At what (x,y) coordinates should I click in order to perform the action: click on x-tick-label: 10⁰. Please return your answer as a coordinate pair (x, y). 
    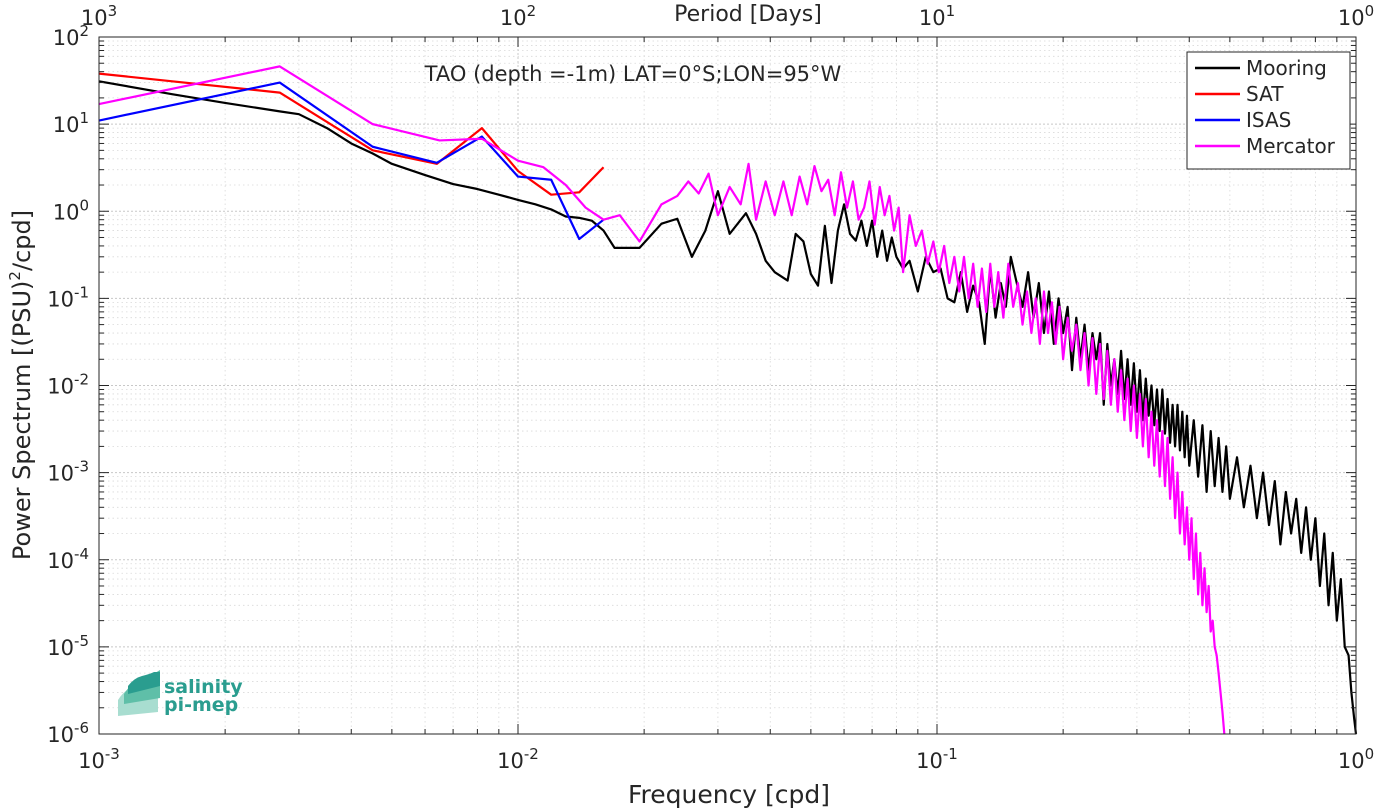
    Looking at the image, I should click on (1356, 759).